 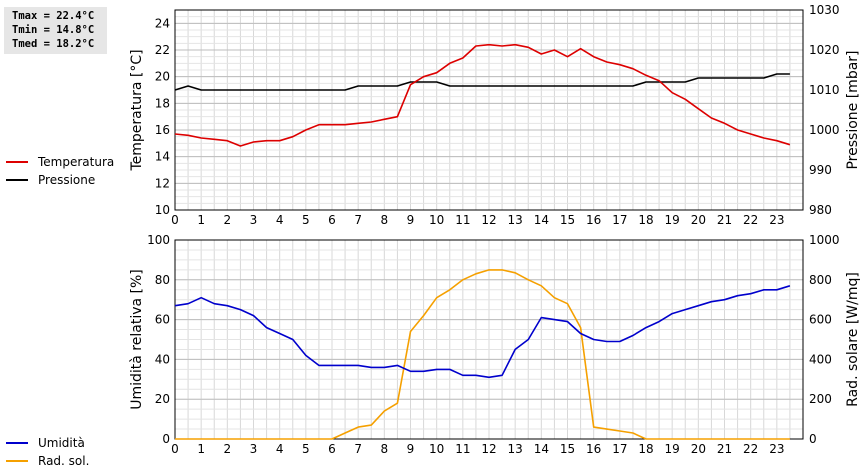 I want to click on y2-tick-label: 800, so click(x=820, y=280).